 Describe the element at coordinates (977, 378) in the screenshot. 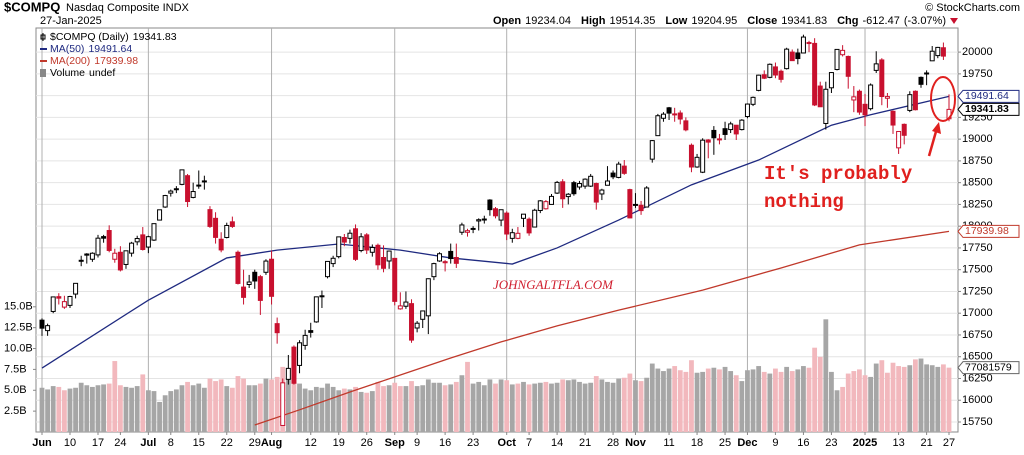

I see `y-tick-label: 16250` at that location.